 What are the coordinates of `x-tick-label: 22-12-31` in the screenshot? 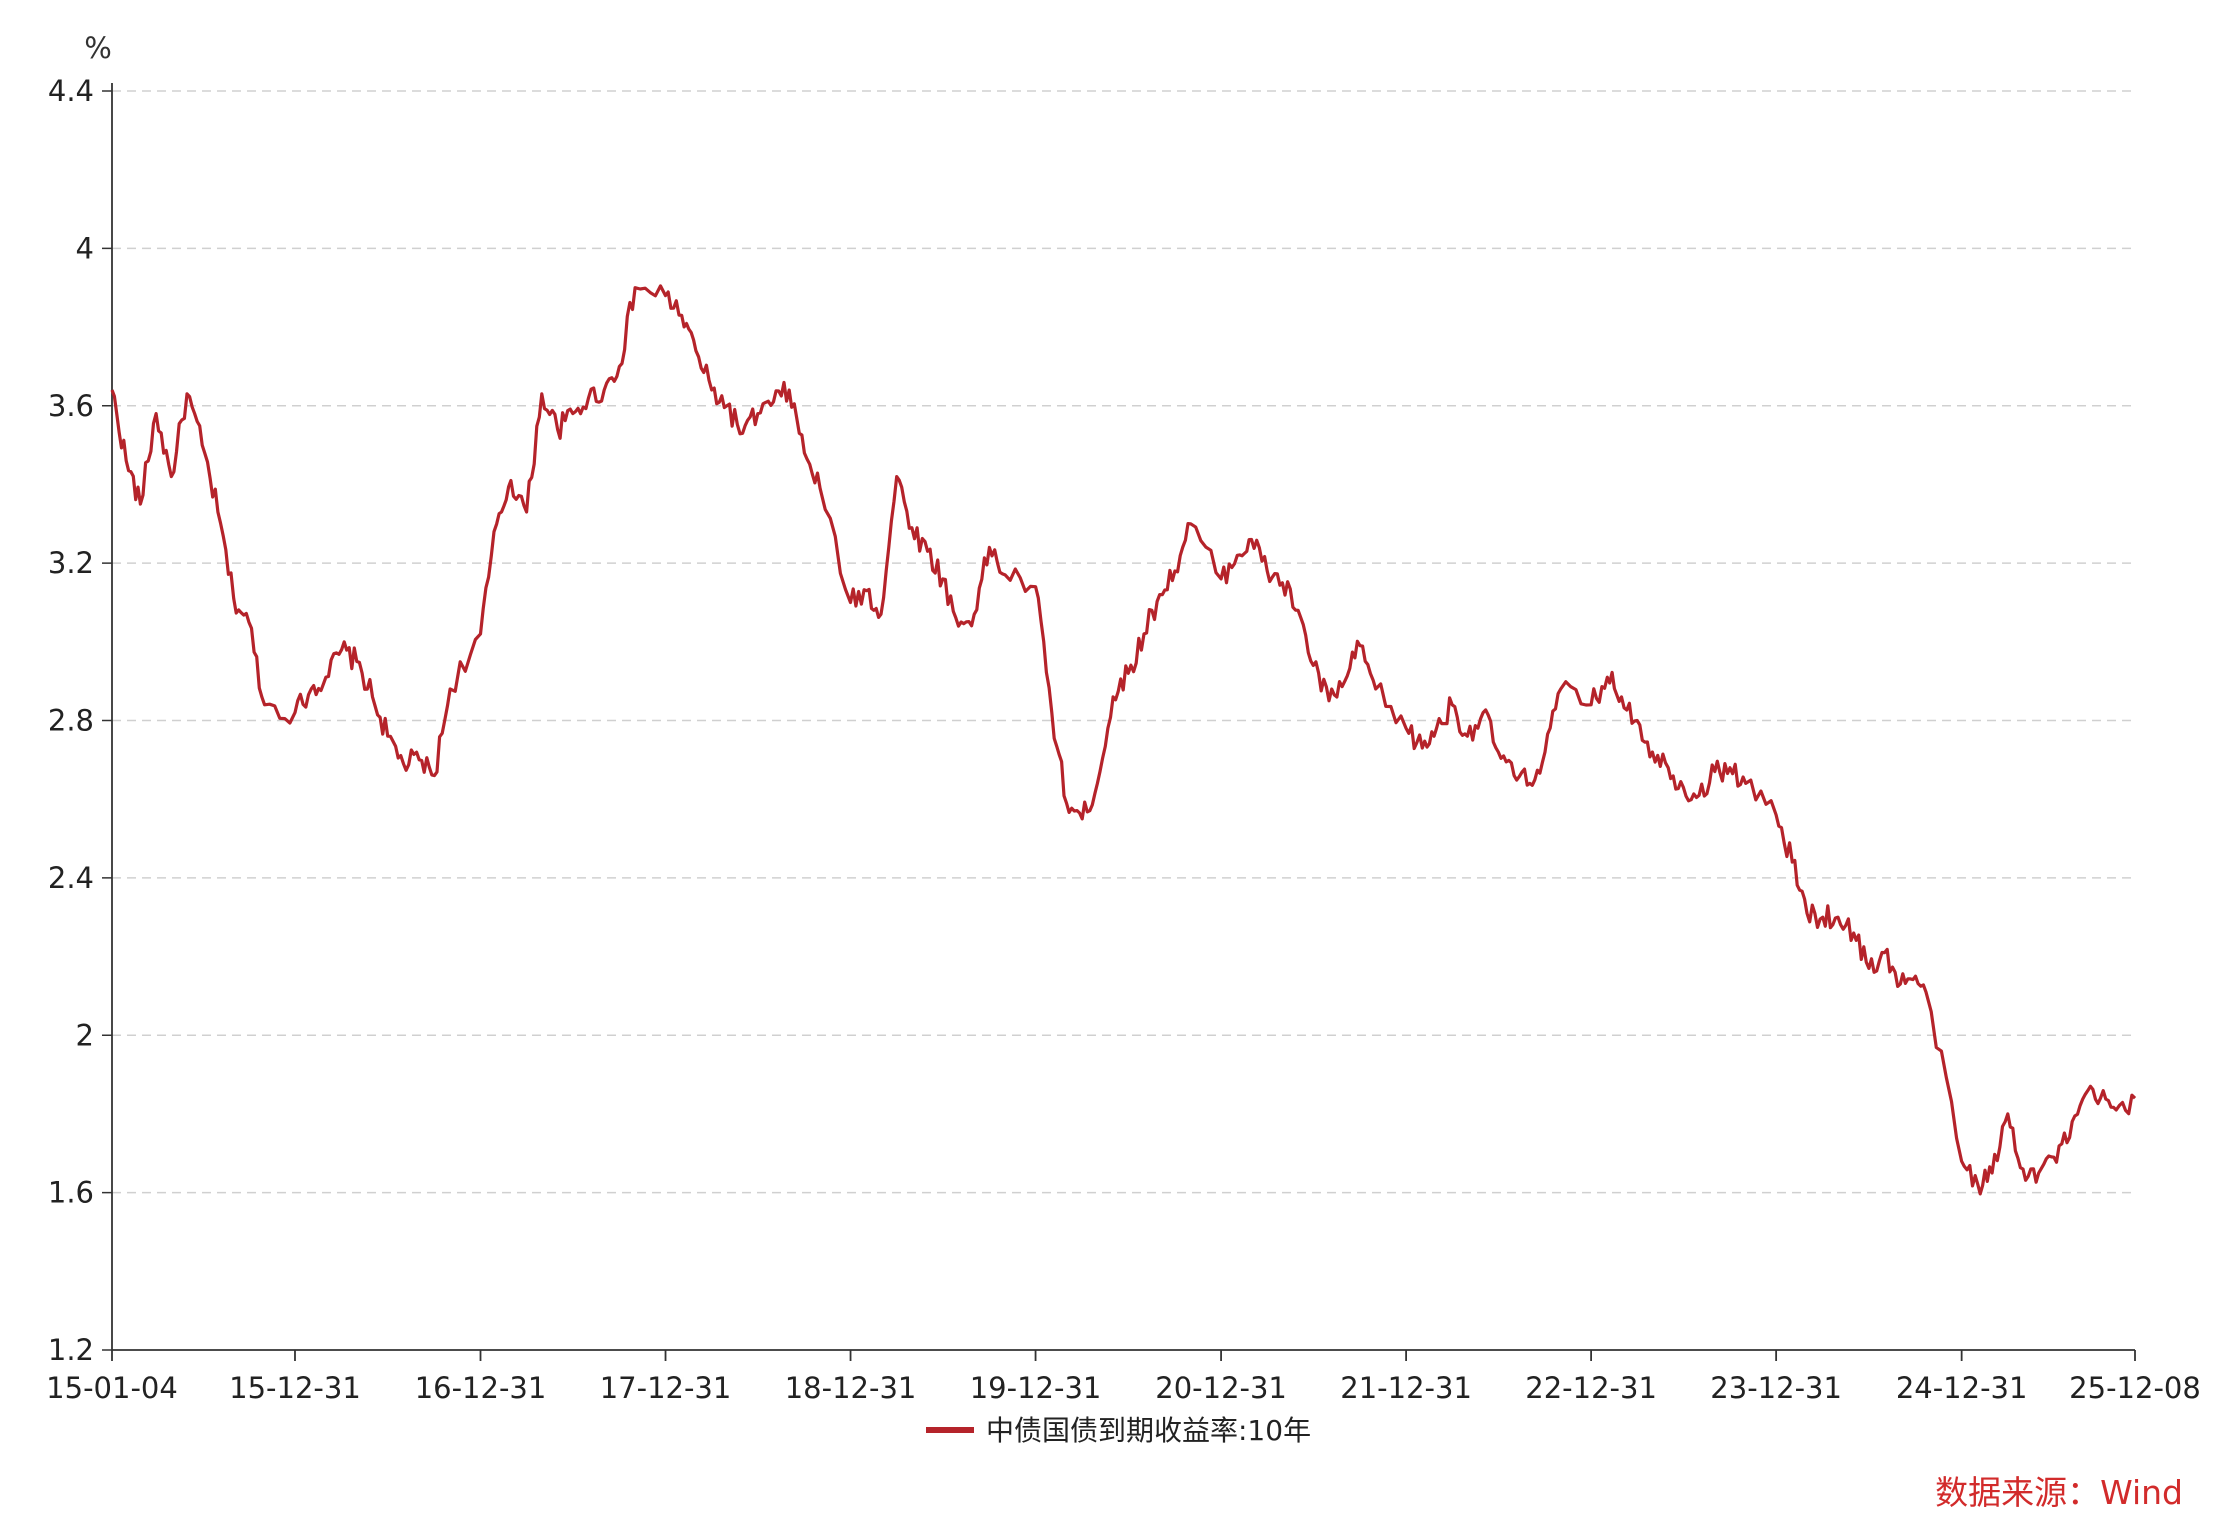 It's located at (1591, 1388).